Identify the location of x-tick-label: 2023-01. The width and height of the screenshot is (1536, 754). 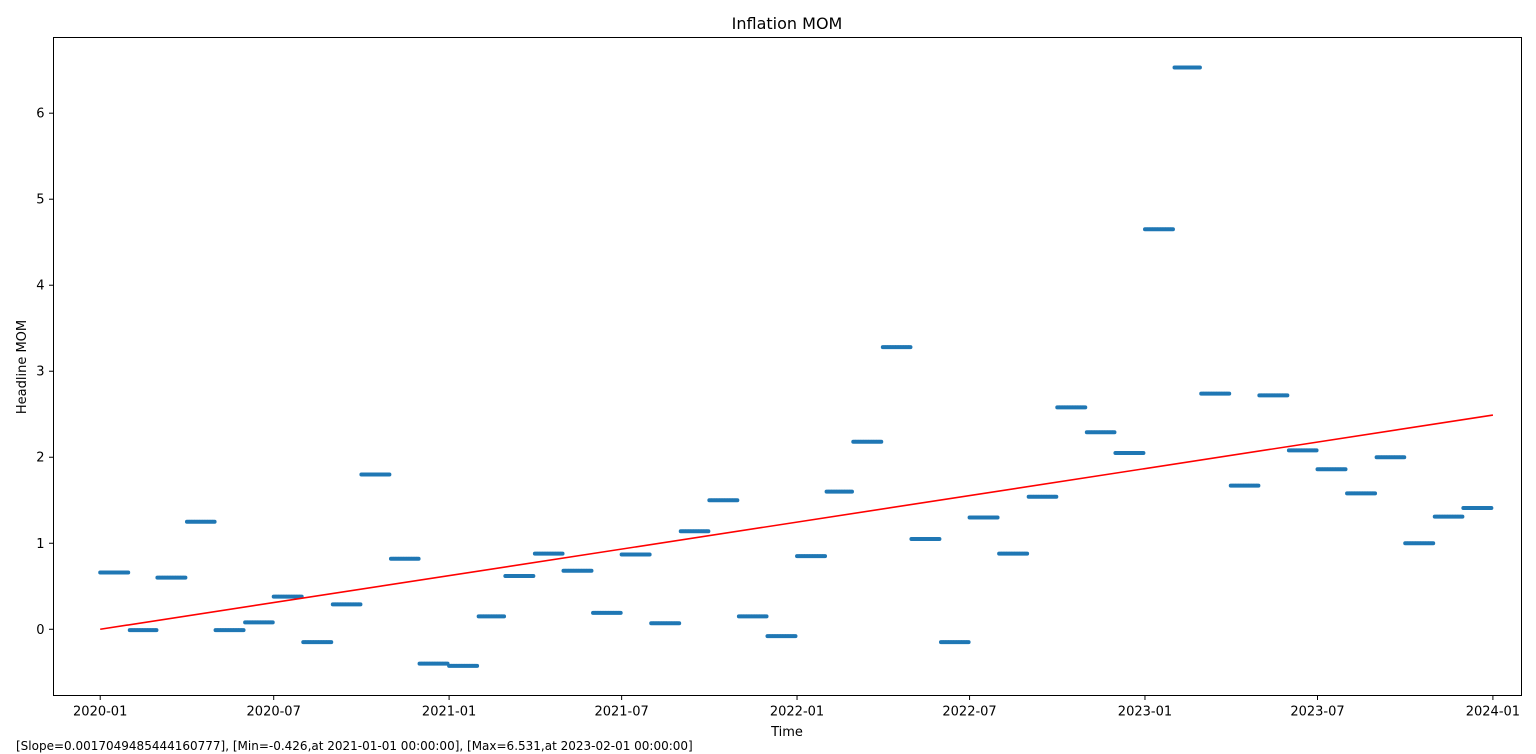
(1145, 712).